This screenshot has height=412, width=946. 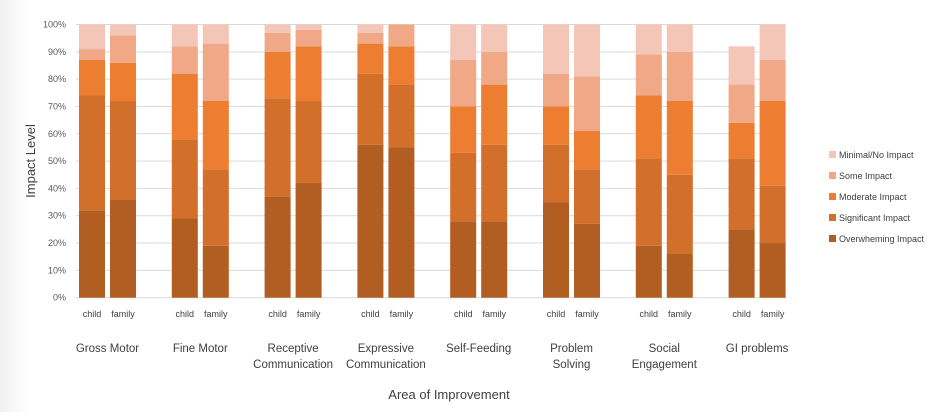 I want to click on x-category-label: Solving, so click(x=572, y=365).